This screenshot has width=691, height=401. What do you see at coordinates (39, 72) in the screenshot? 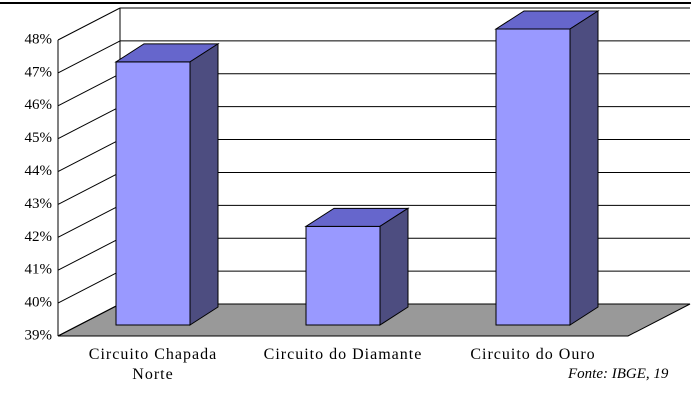
I see `y-tick-label: 47%` at bounding box center [39, 72].